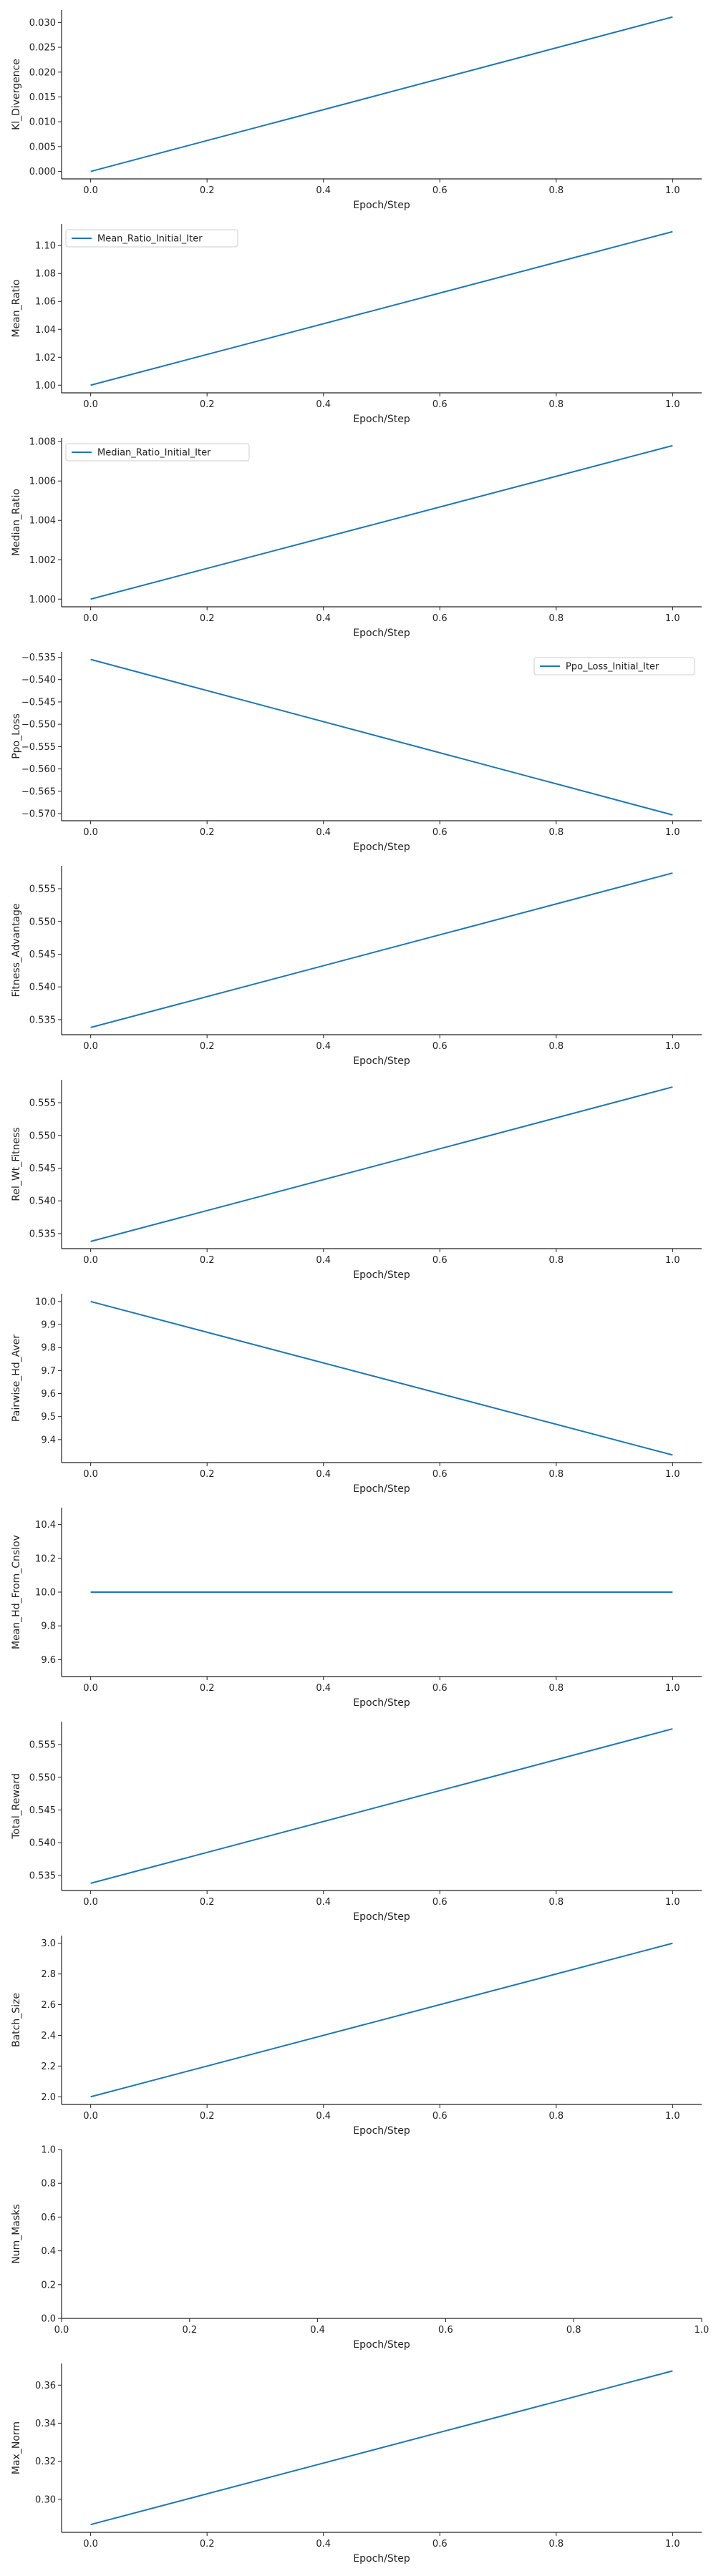  I want to click on legend-label: Ppo_Loss_Initial_Iter, so click(612, 667).